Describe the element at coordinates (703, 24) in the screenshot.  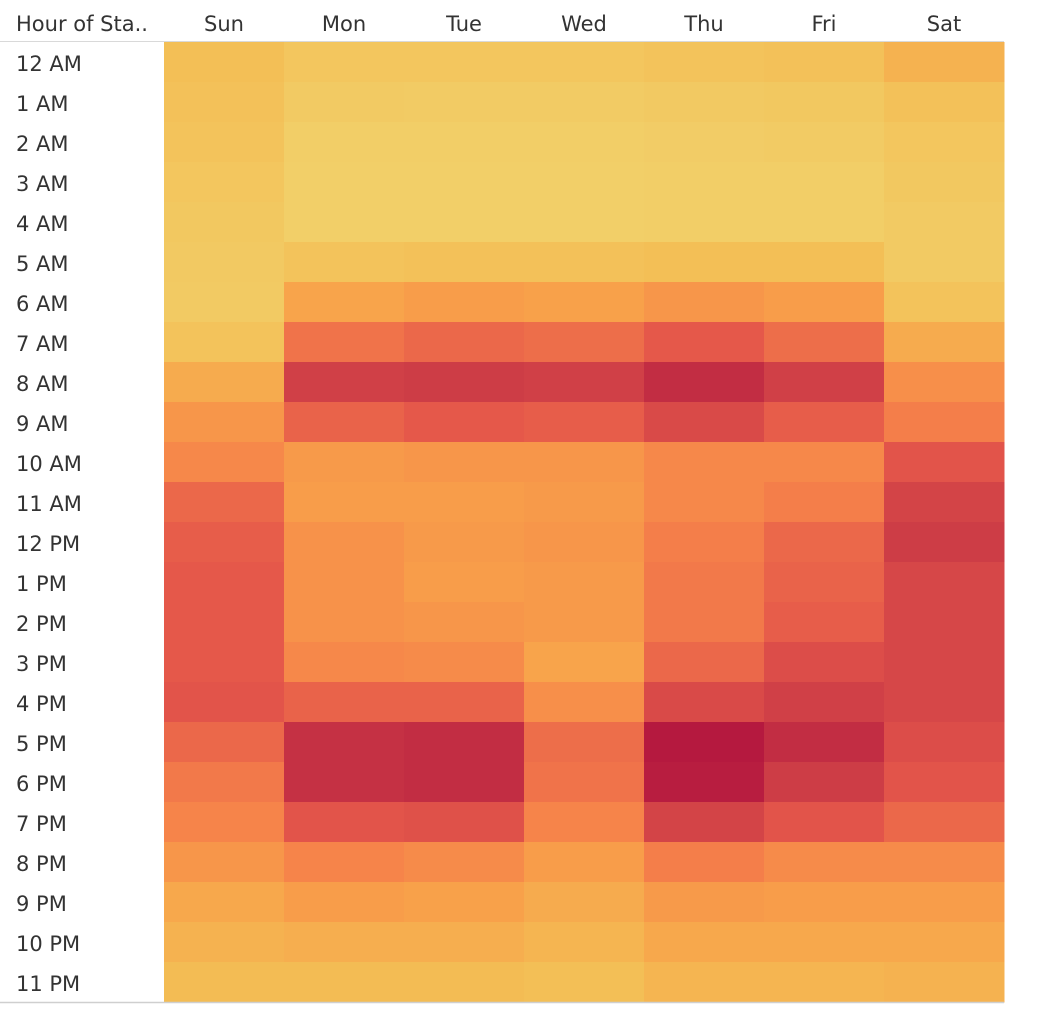
I see `column-header-thu: Thu` at that location.